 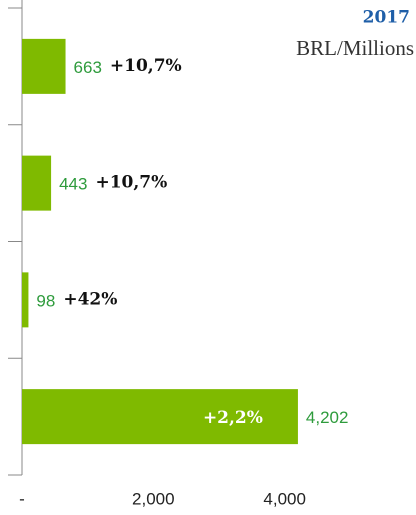 What do you see at coordinates (355, 48) in the screenshot?
I see `unit-label: BRL/Millions` at bounding box center [355, 48].